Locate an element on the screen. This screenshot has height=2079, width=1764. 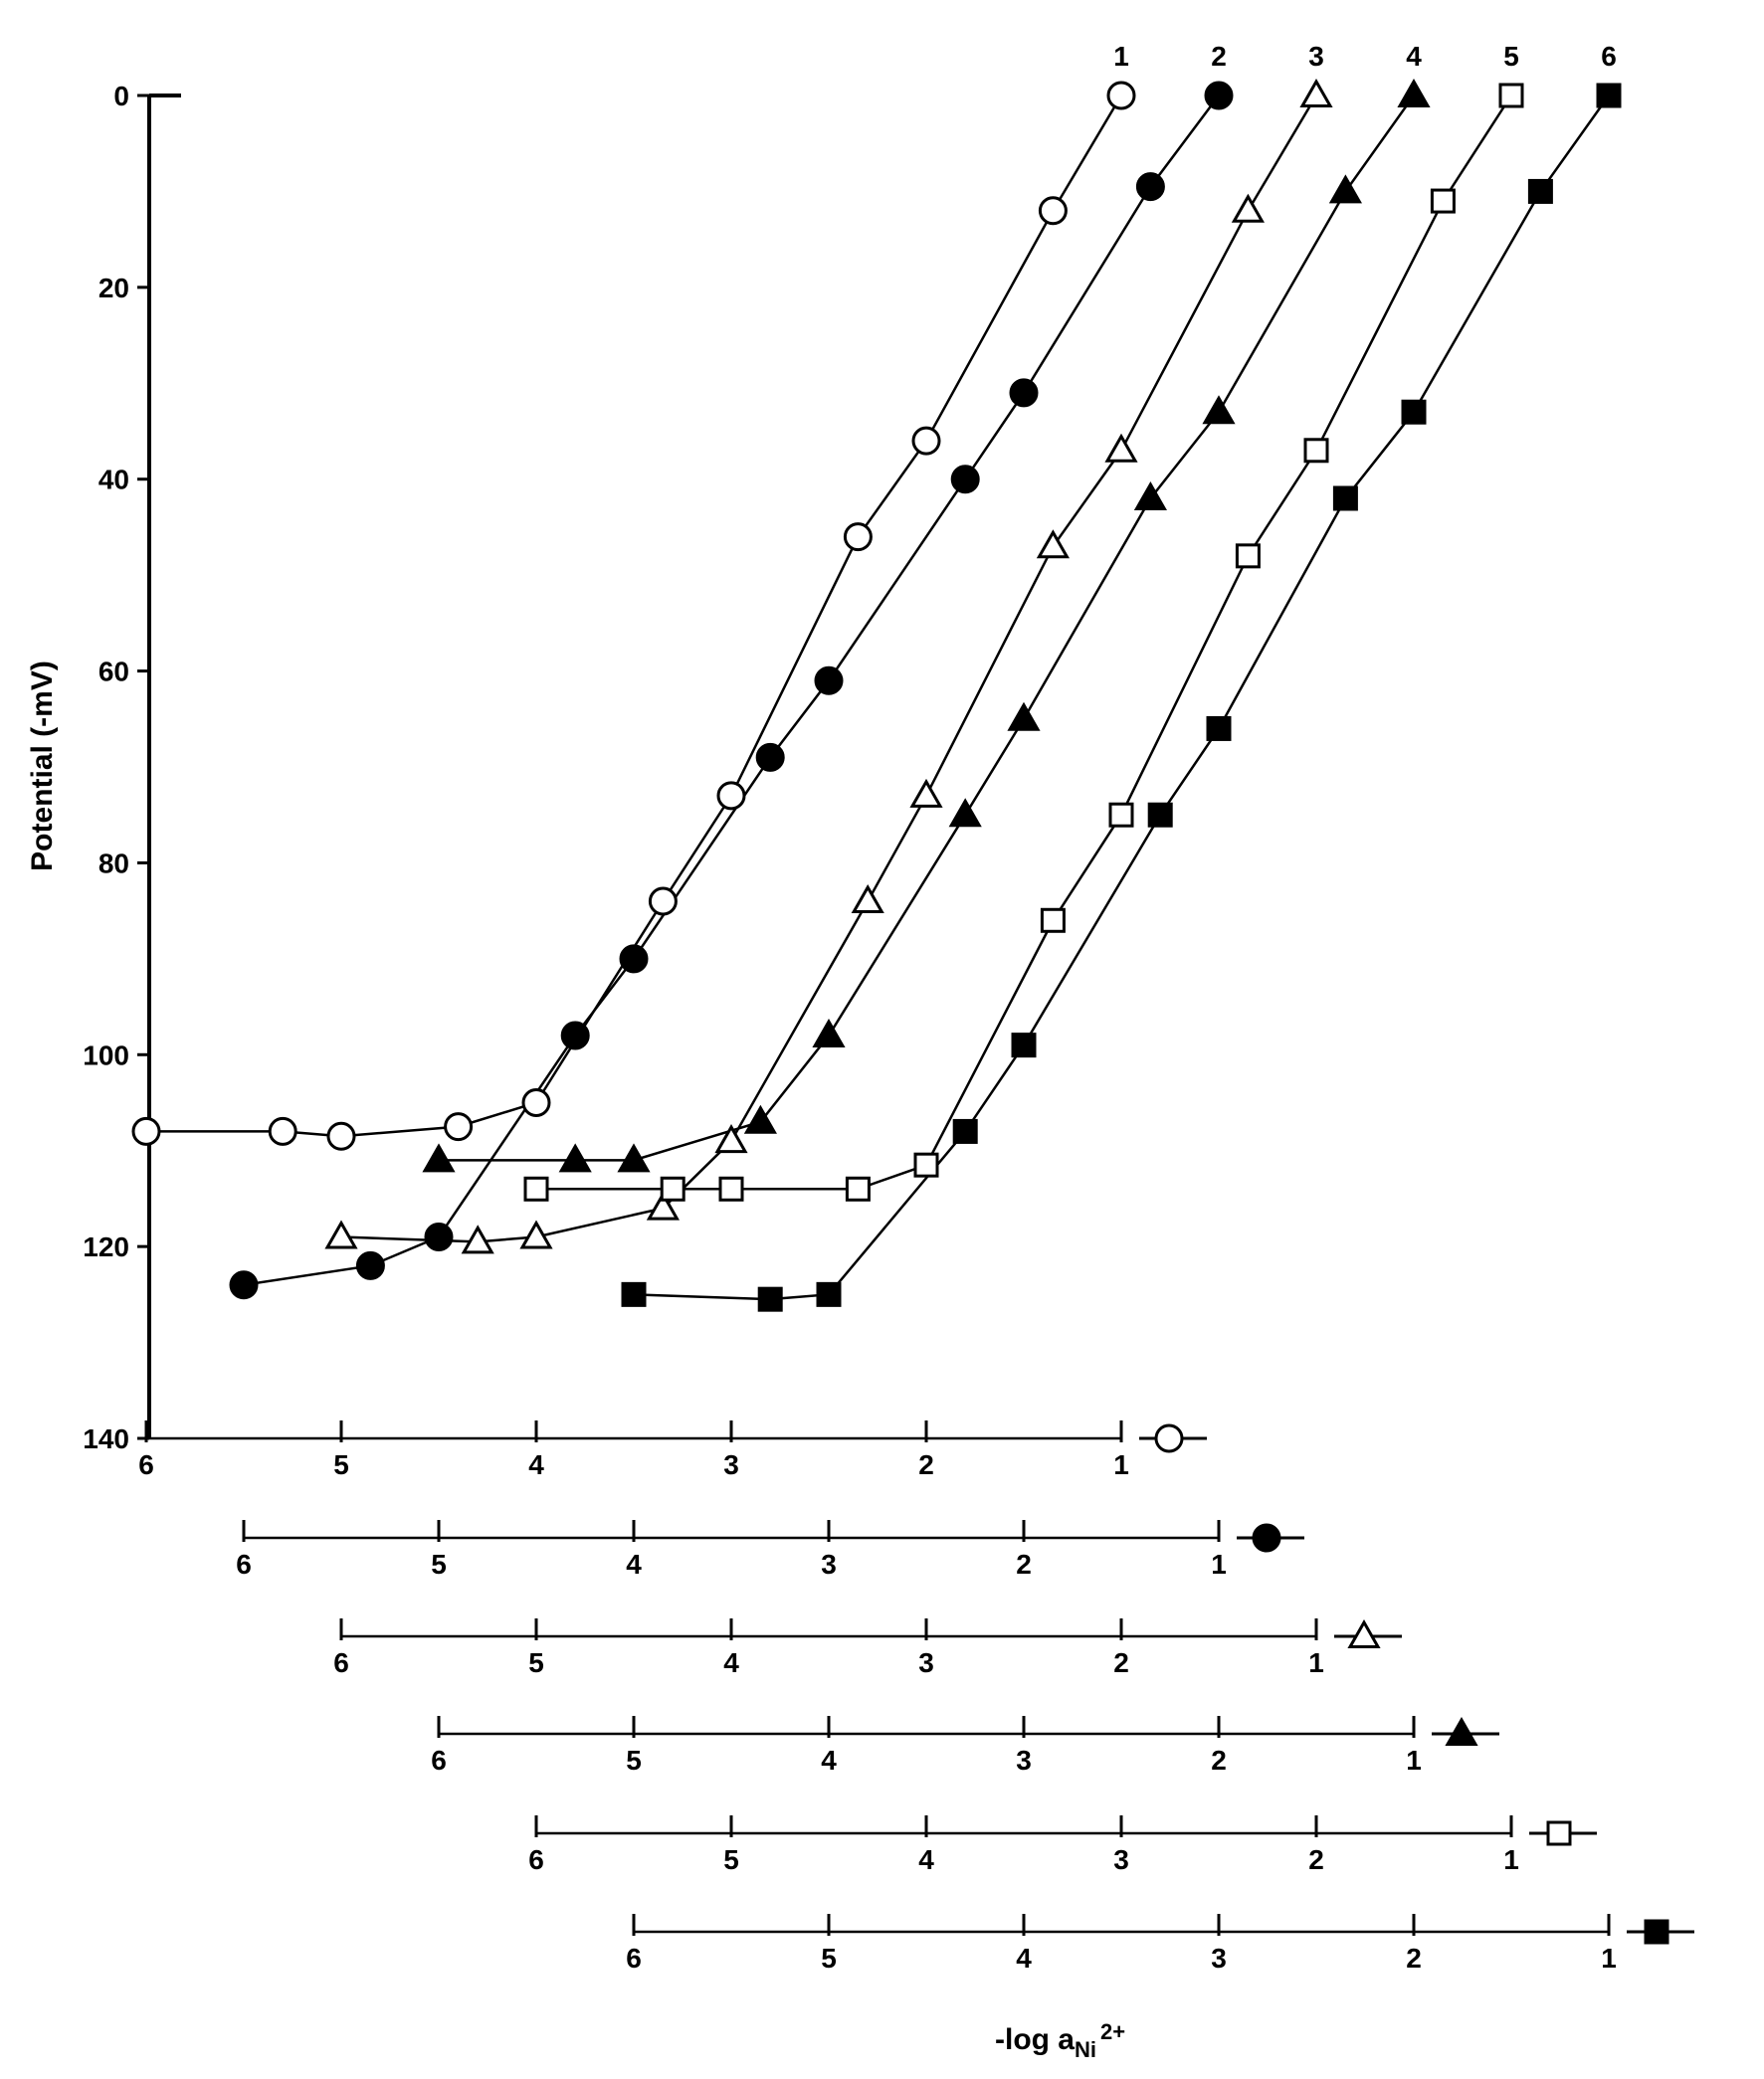
curve-label: 2 is located at coordinates (1219, 57).